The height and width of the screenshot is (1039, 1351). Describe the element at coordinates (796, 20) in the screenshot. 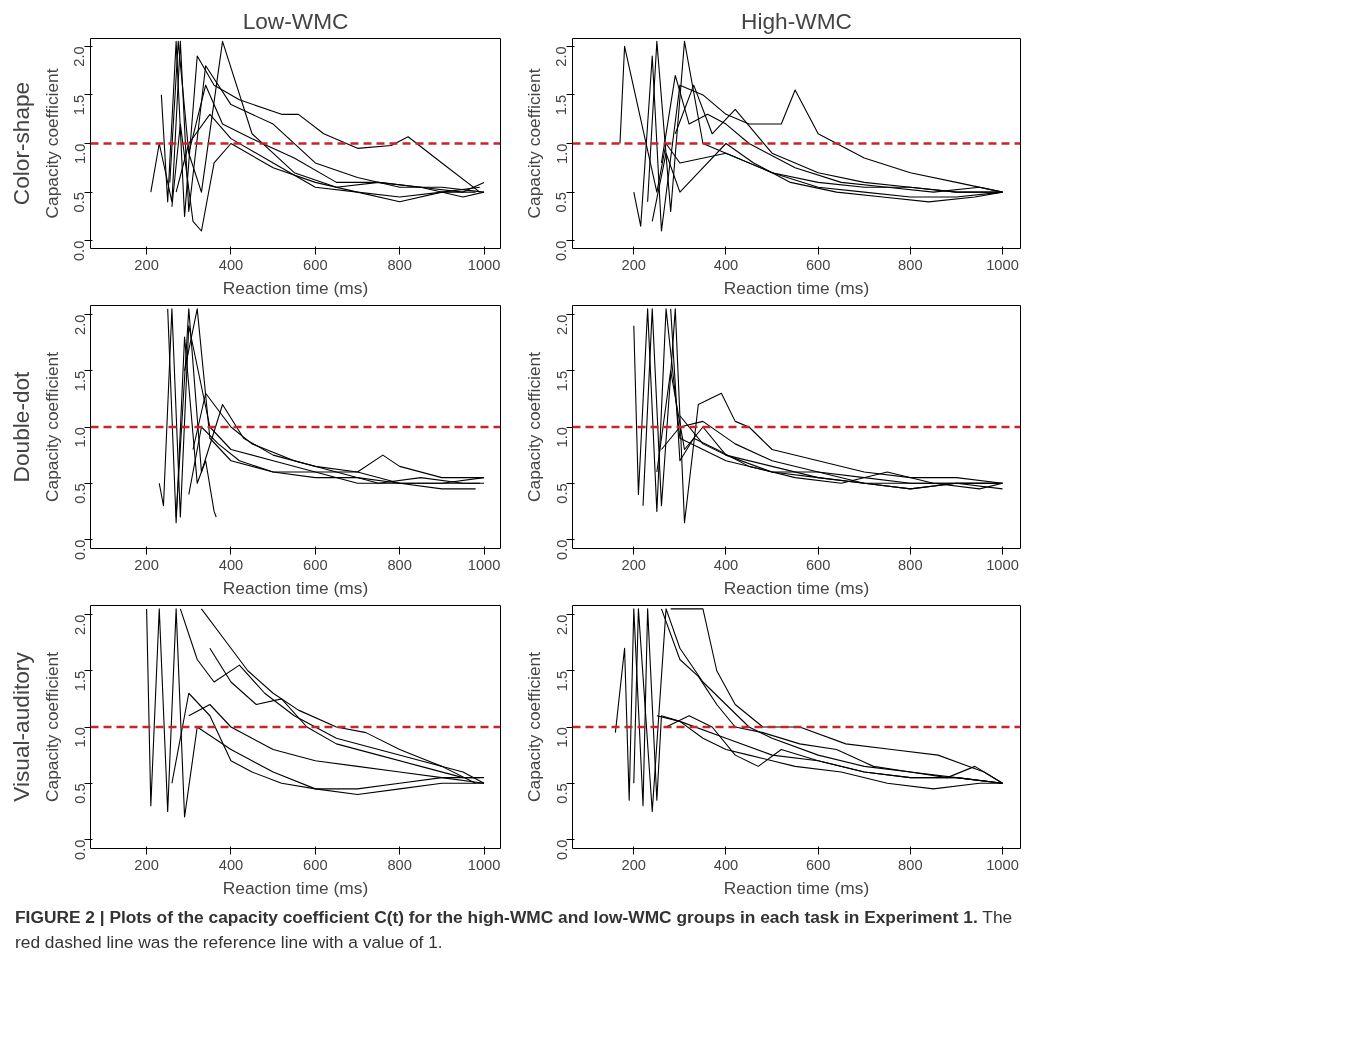

I see `chart-title: High-WMC` at that location.